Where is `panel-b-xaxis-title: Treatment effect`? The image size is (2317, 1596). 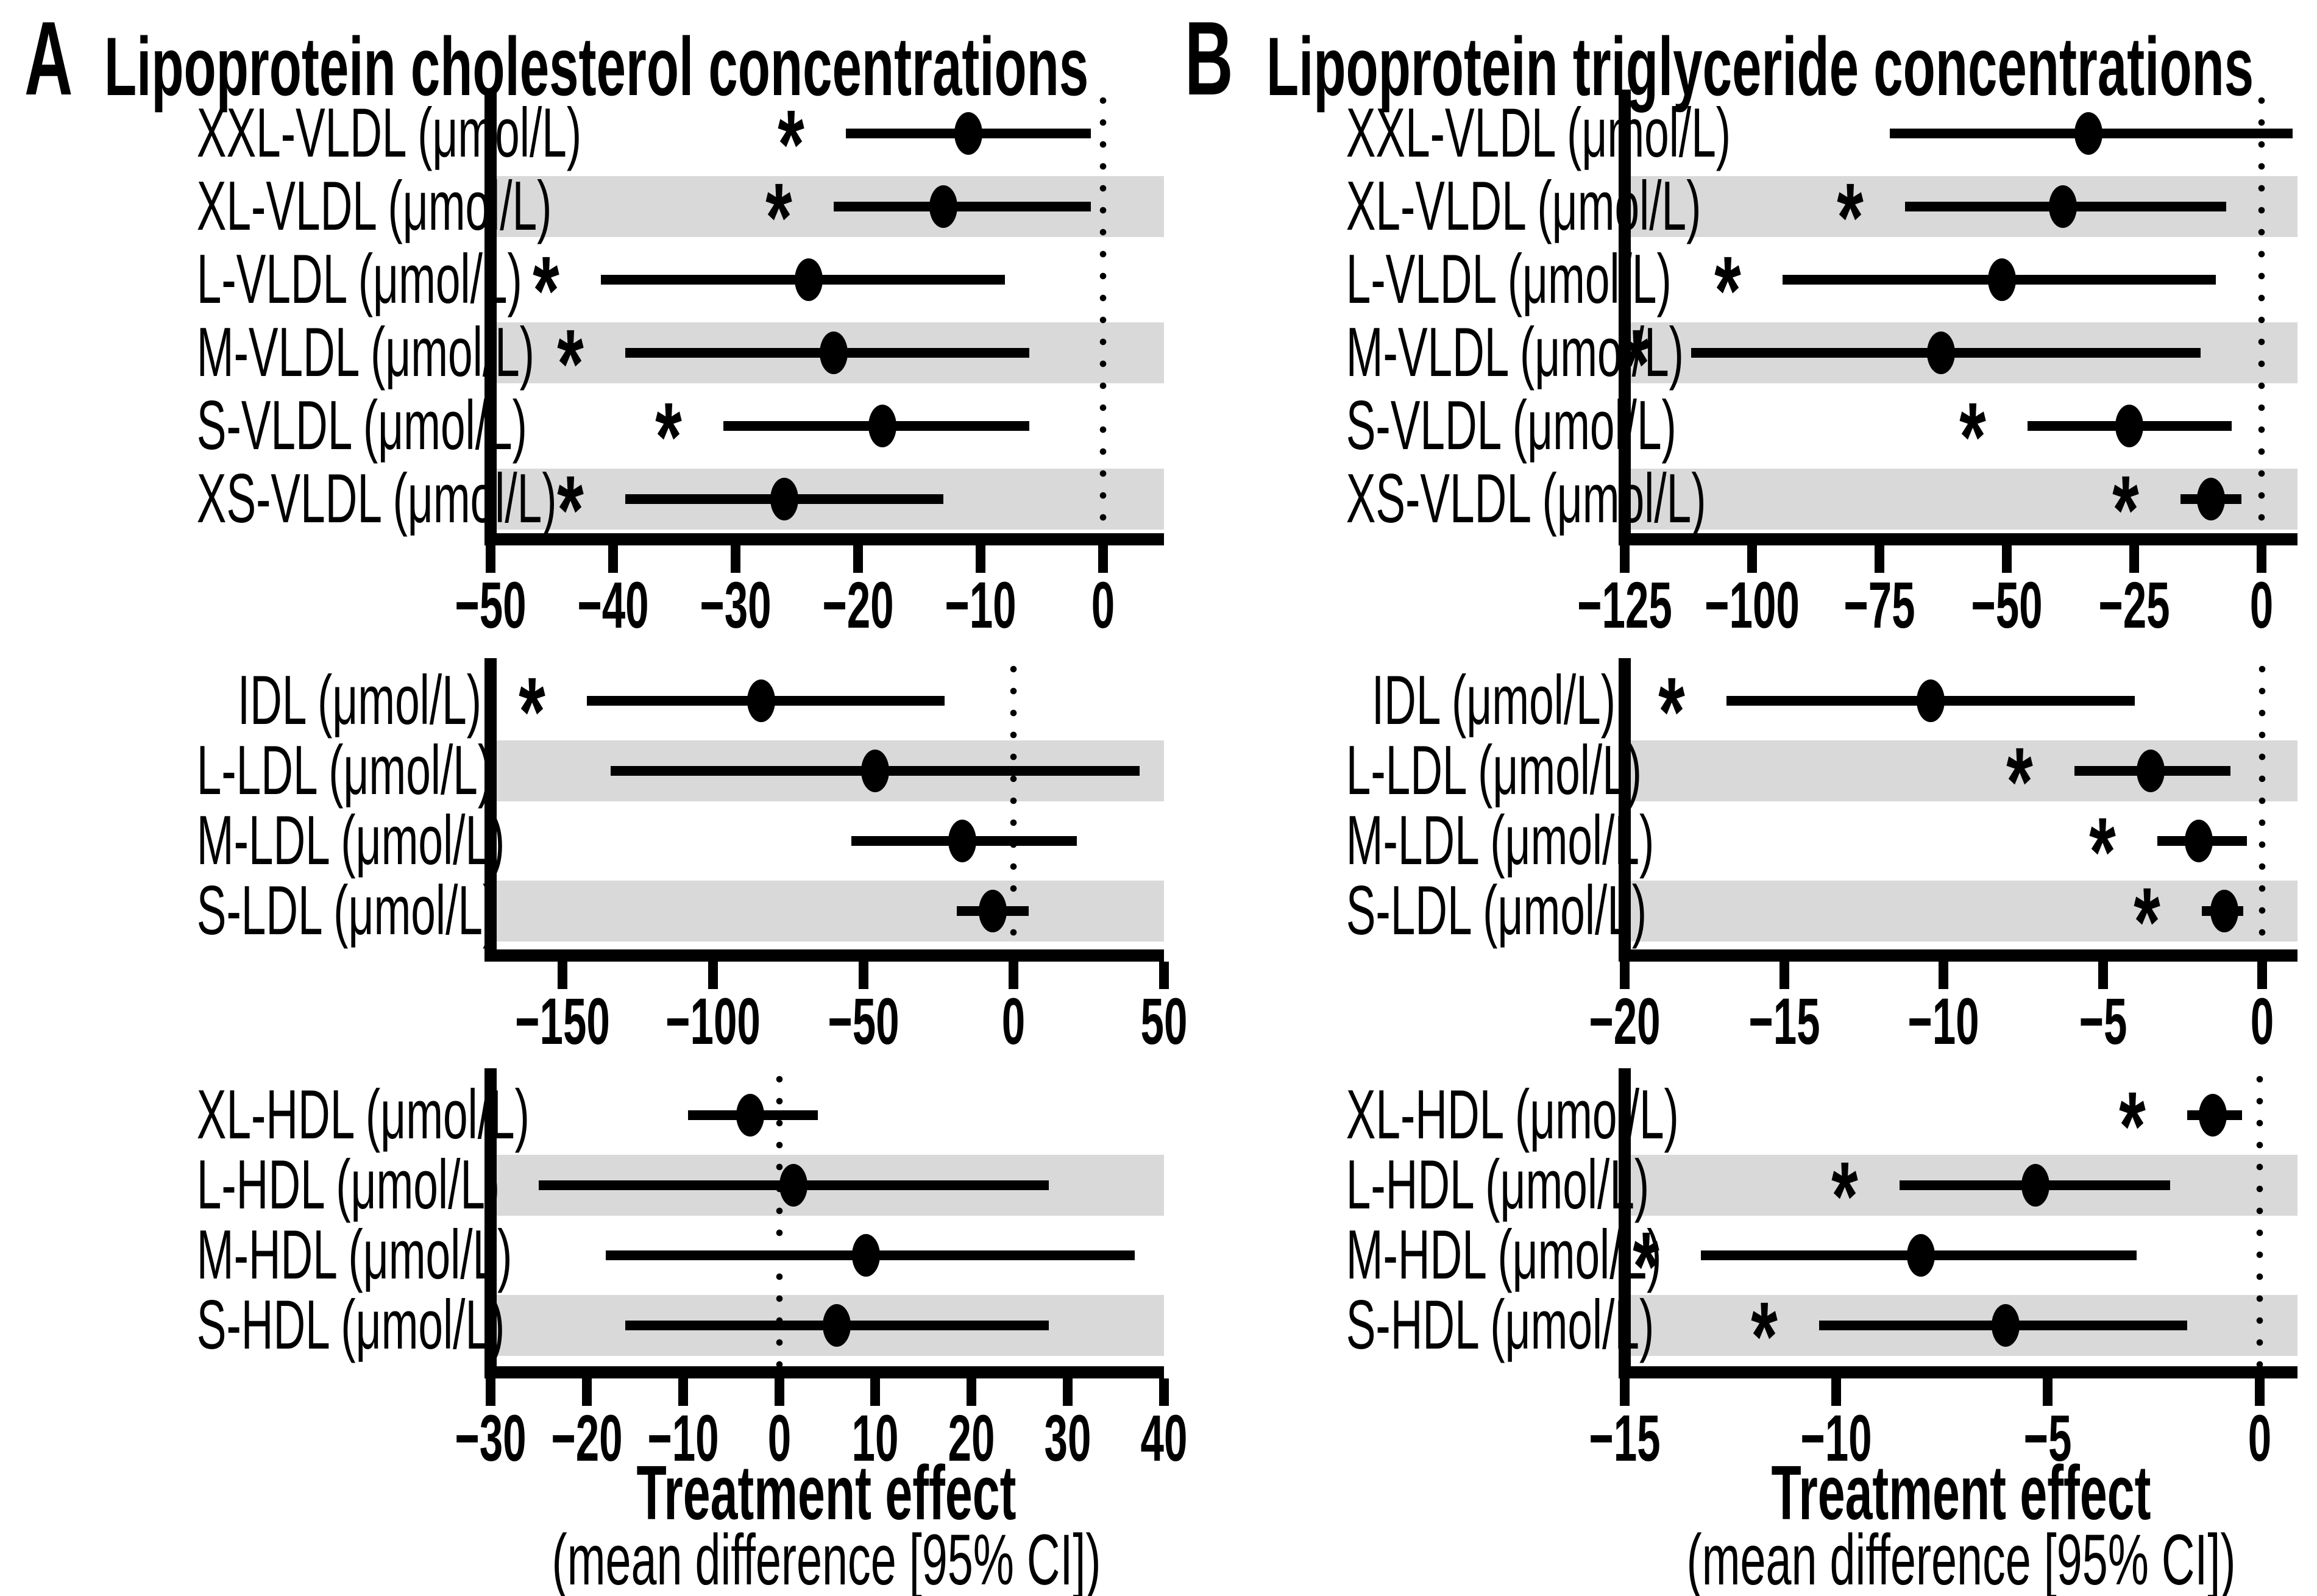
panel-b-xaxis-title: Treatment effect is located at coordinates (1961, 1493).